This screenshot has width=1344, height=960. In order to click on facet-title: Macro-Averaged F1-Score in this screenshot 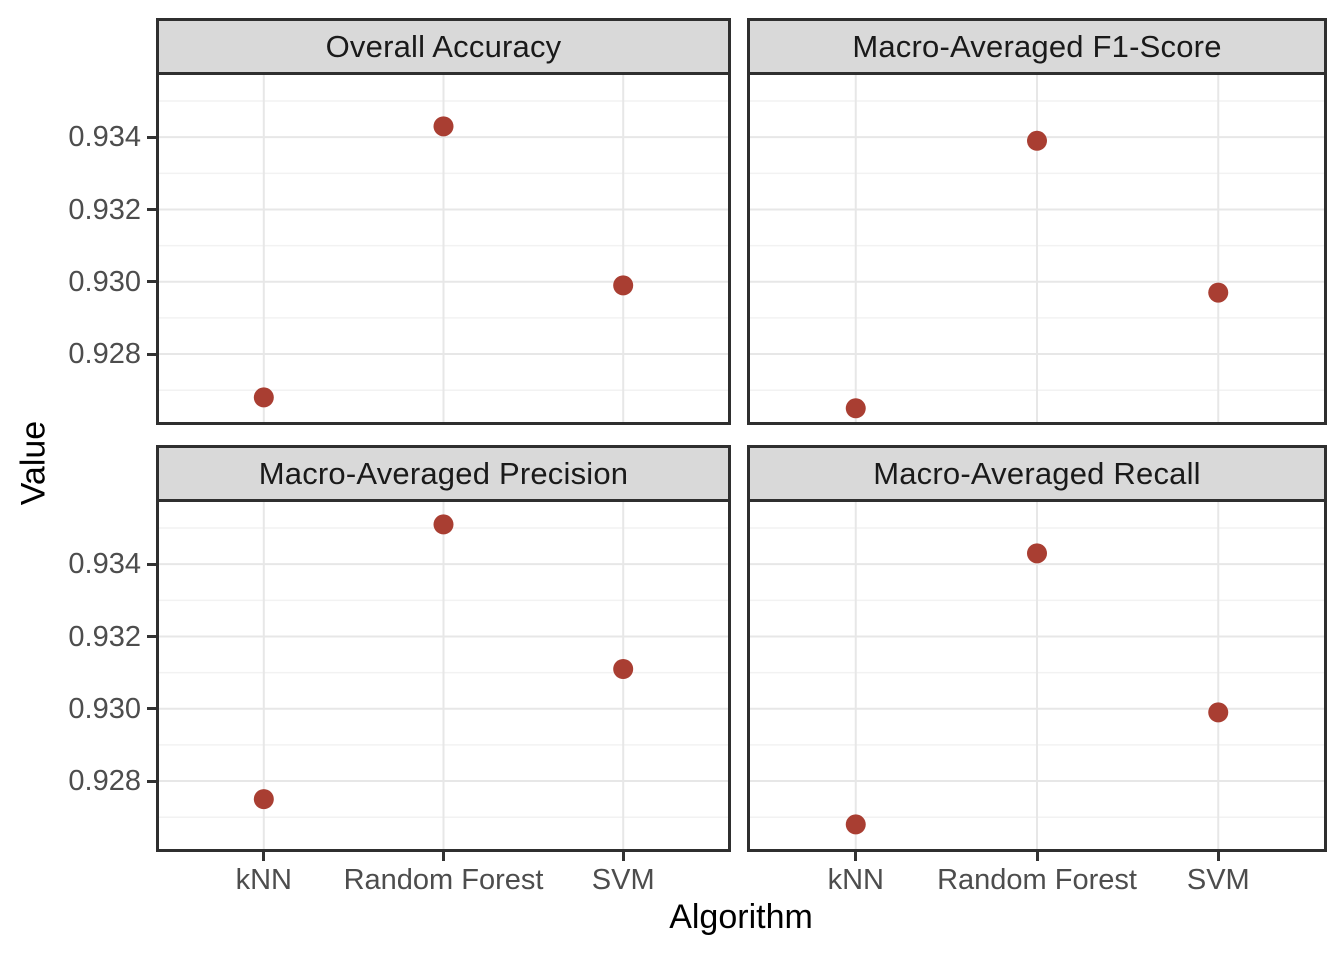, I will do `click(1037, 46)`.